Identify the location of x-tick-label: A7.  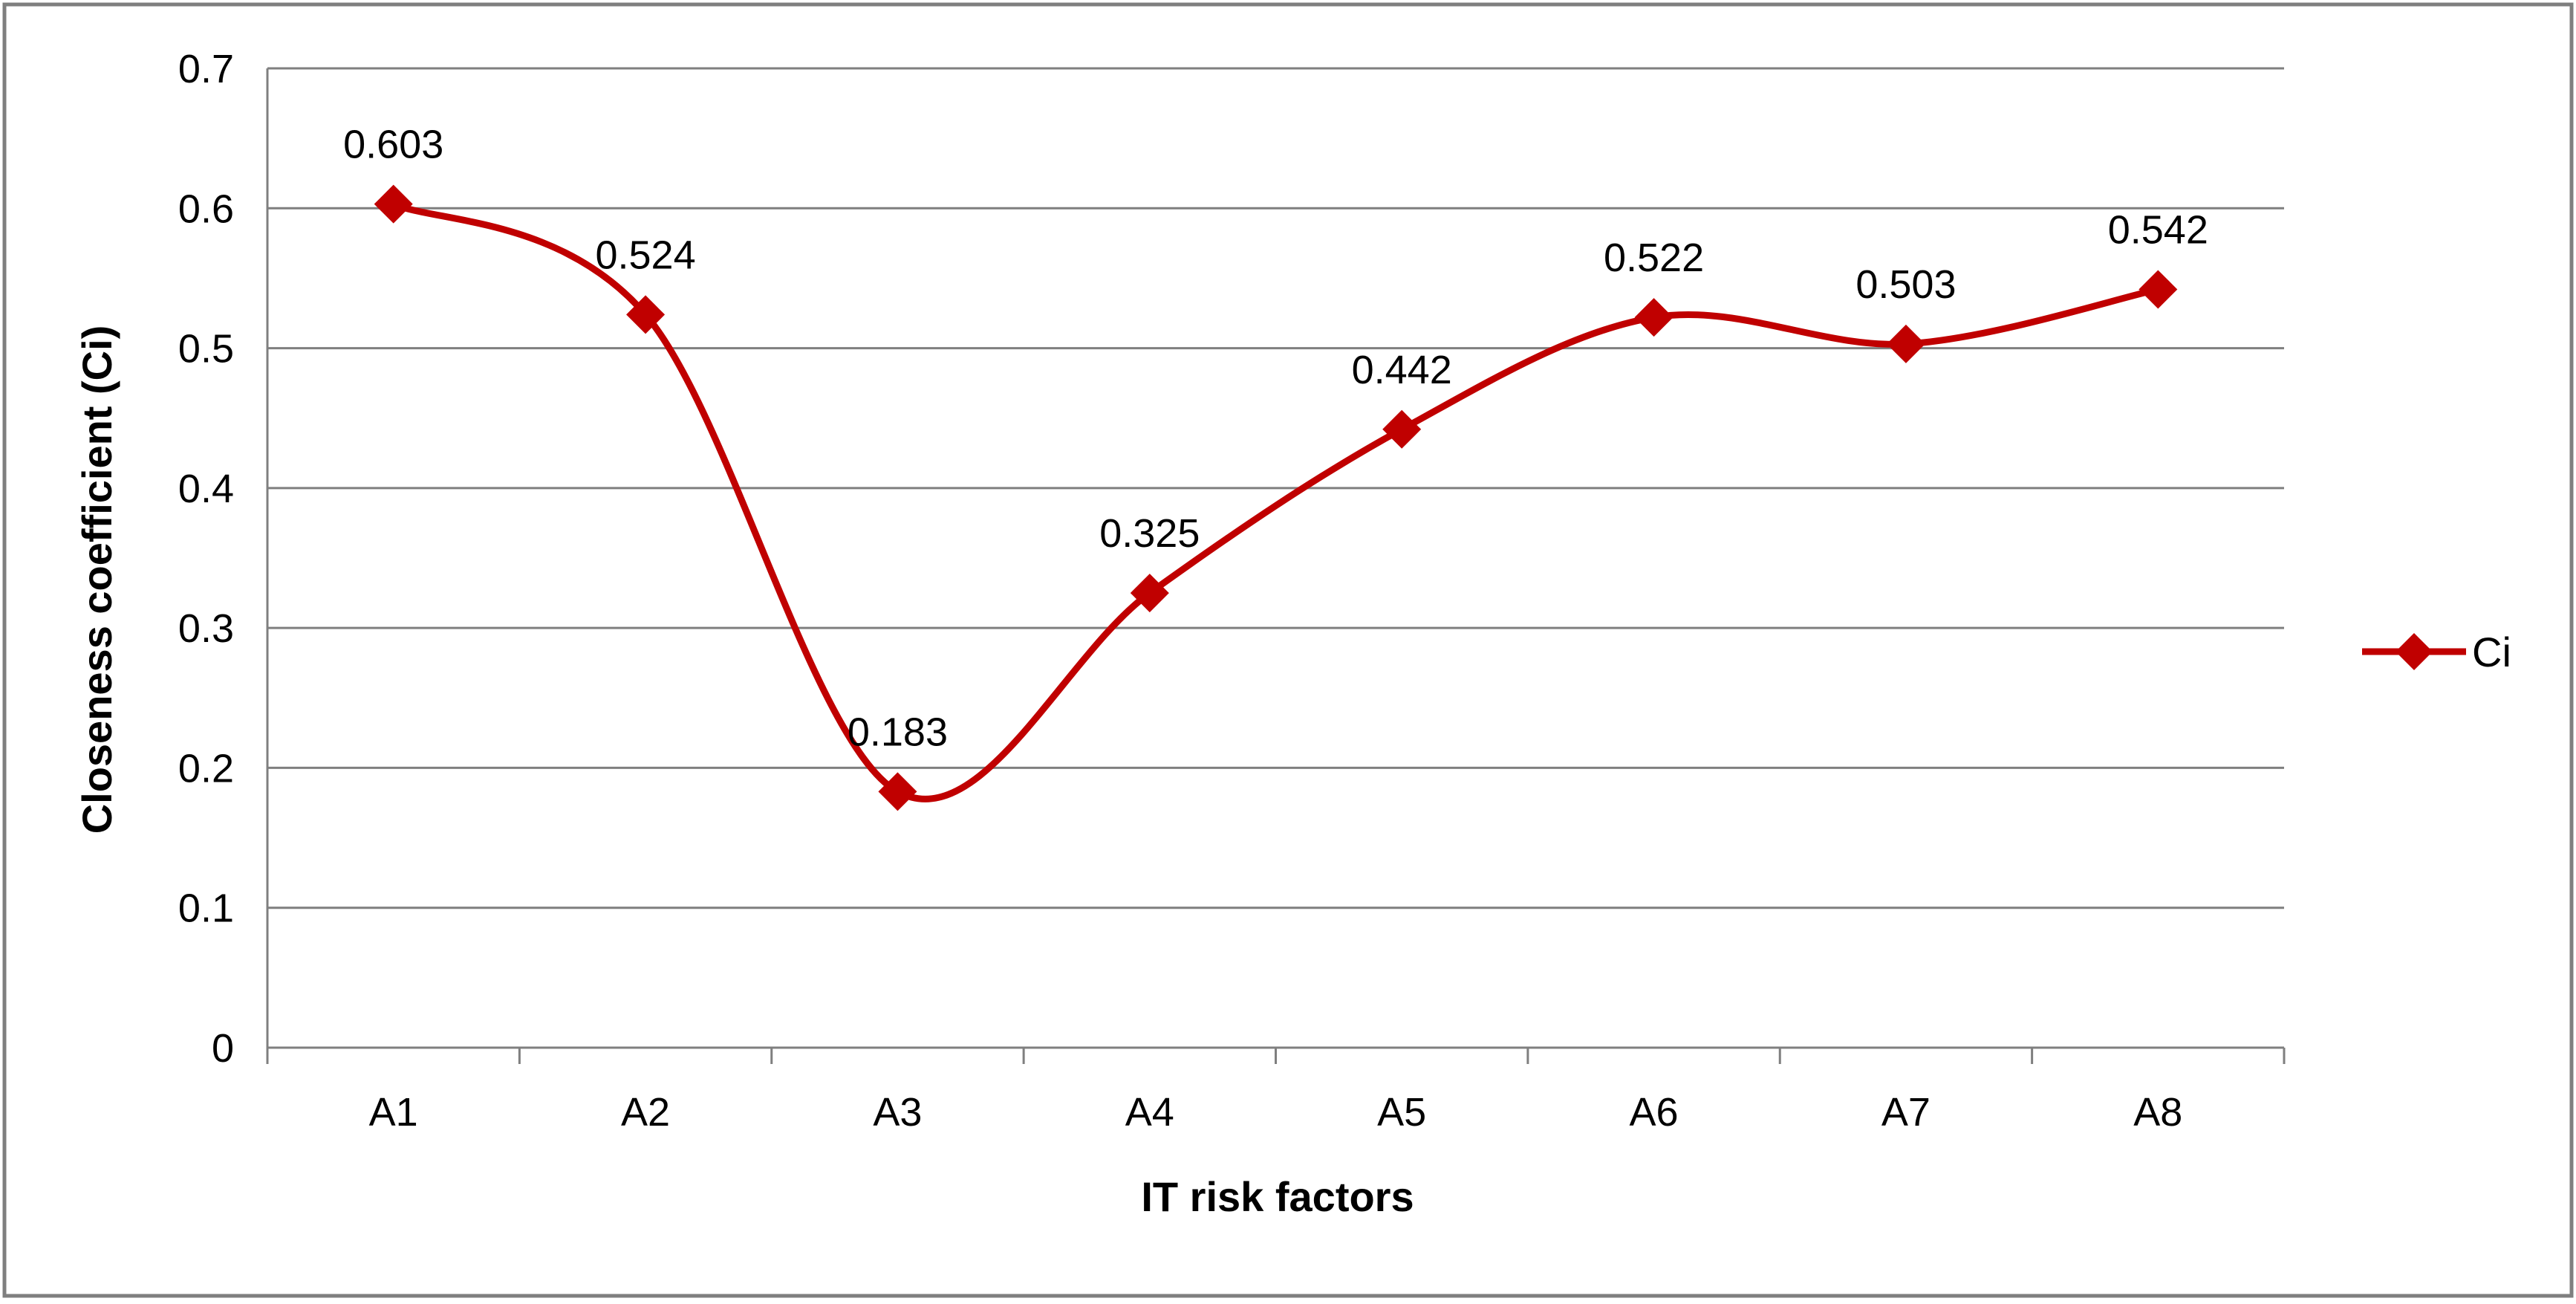
(1906, 1112).